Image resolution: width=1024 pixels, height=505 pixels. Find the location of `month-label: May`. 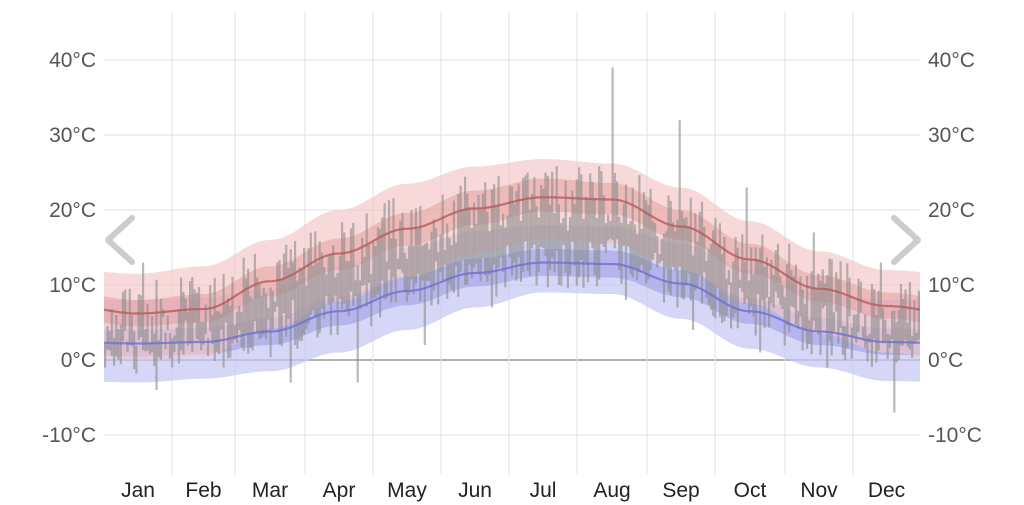

month-label: May is located at coordinates (407, 490).